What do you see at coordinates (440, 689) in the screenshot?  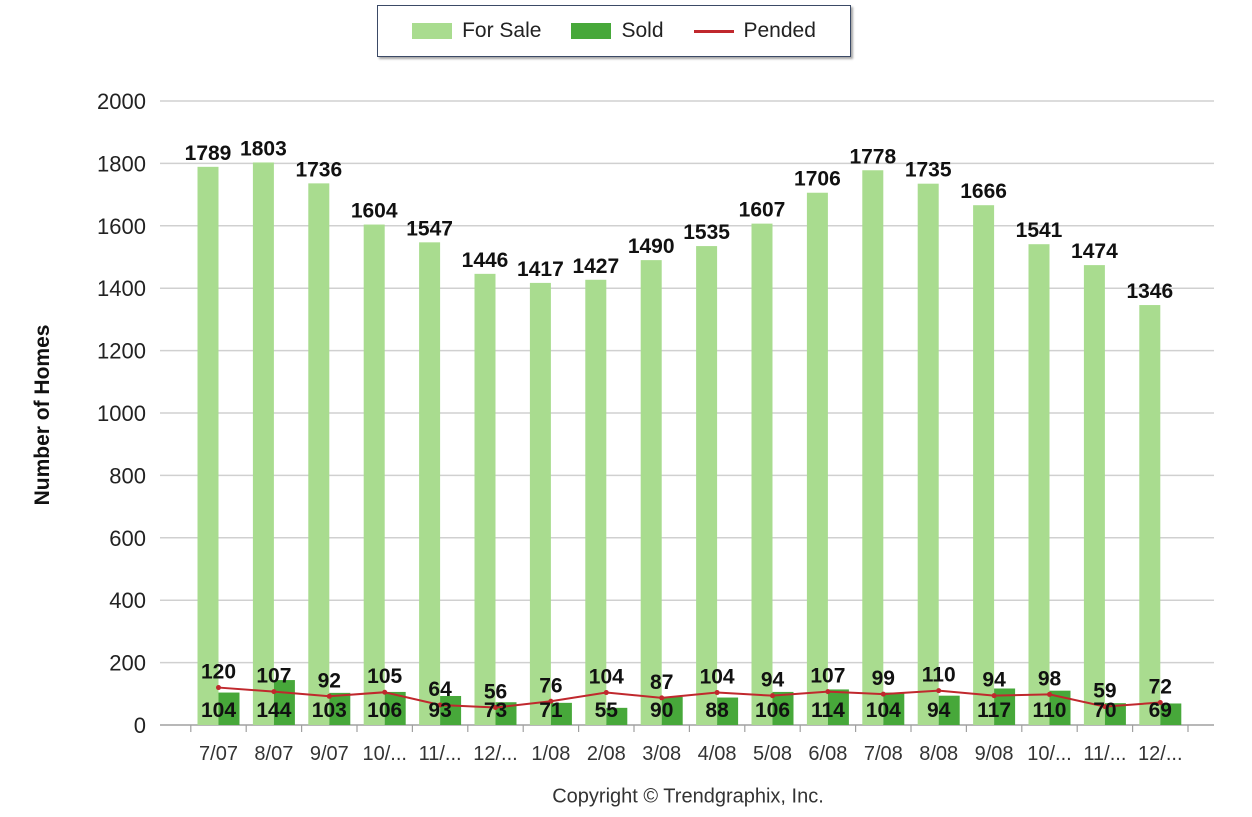 I see `data-label-pended: 64` at bounding box center [440, 689].